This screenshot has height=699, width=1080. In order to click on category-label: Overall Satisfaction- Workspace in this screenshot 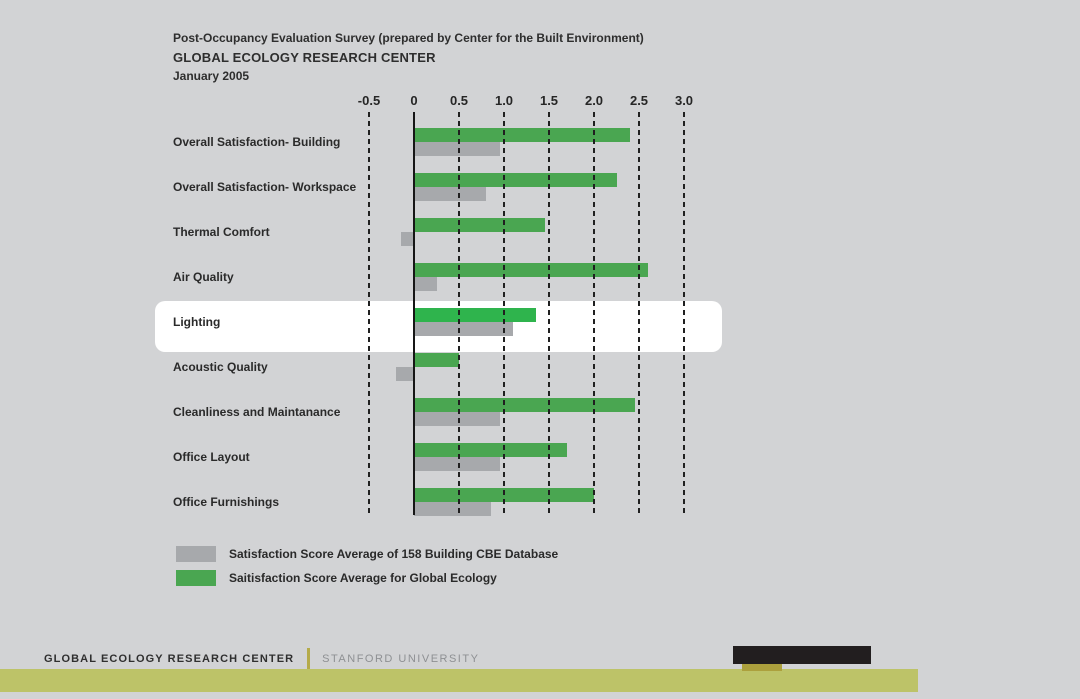, I will do `click(265, 187)`.